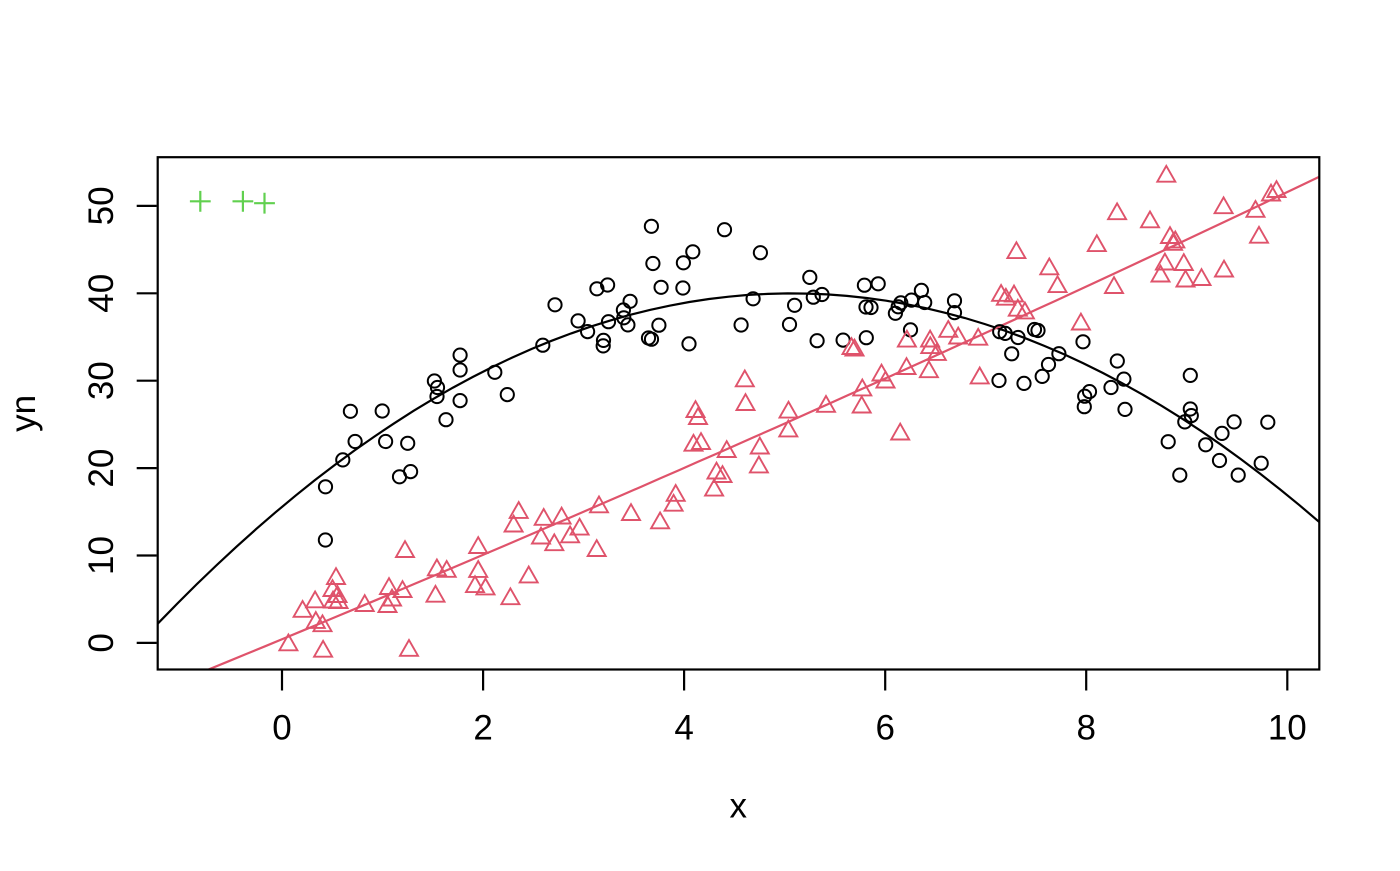  Describe the element at coordinates (101, 468) in the screenshot. I see `svg-text: 20` at that location.